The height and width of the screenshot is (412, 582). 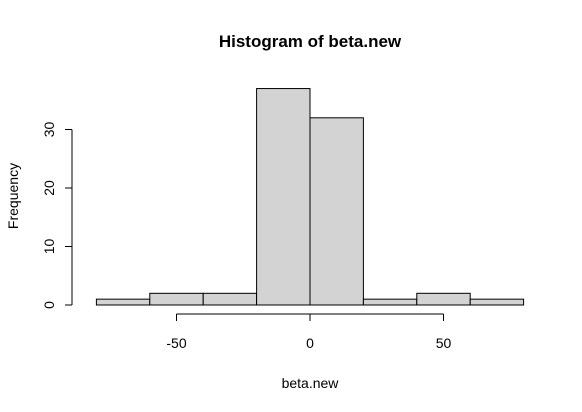 What do you see at coordinates (309, 332) in the screenshot?
I see `x-axis: -50 0 50` at bounding box center [309, 332].